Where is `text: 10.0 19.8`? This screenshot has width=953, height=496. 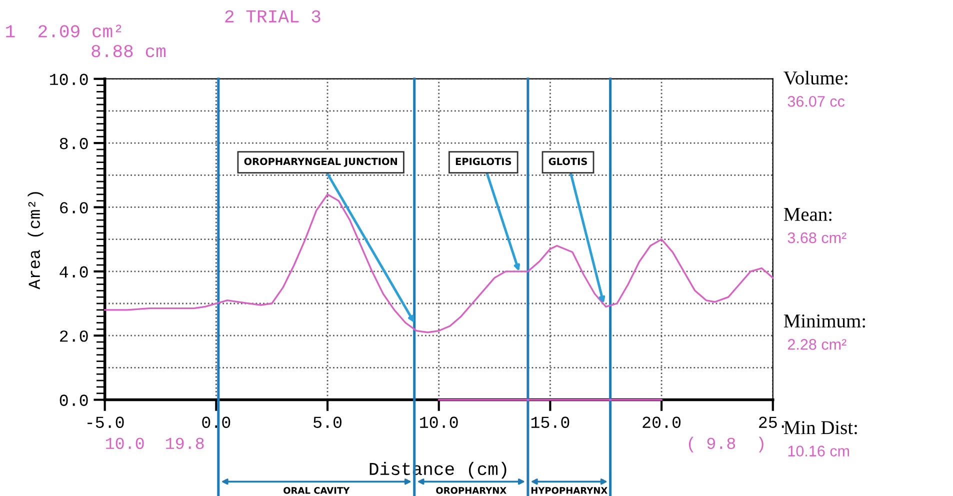 text: 10.0 19.8 is located at coordinates (155, 444).